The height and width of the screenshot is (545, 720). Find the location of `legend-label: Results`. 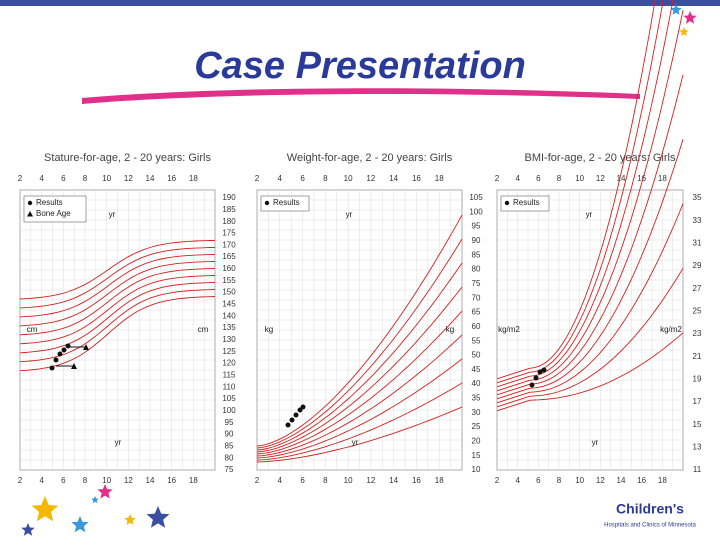

legend-label: Results is located at coordinates (526, 202).